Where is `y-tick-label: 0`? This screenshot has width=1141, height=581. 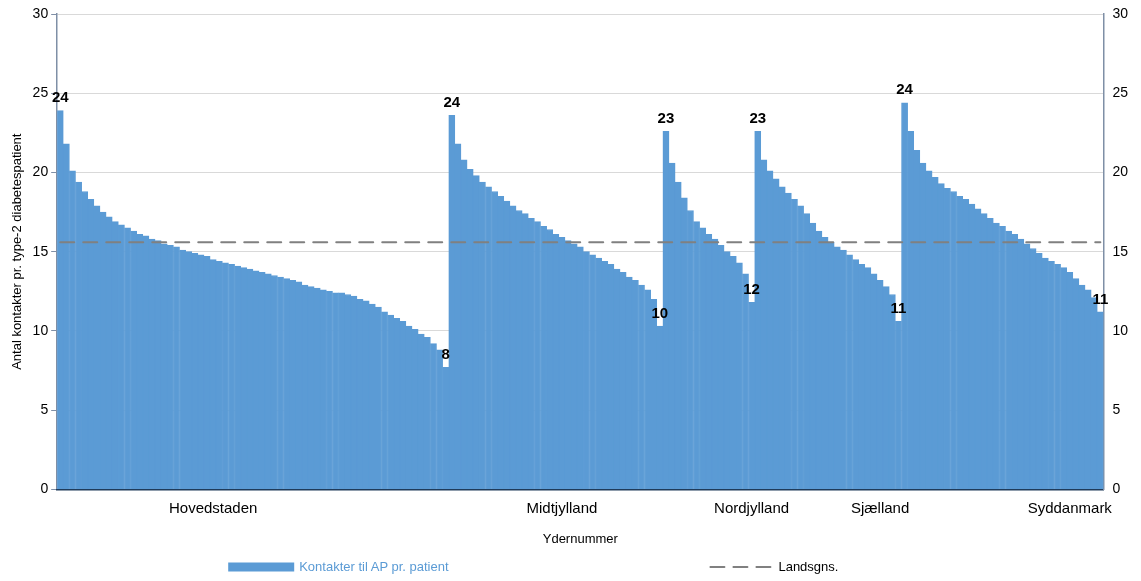 y-tick-label: 0 is located at coordinates (44, 488).